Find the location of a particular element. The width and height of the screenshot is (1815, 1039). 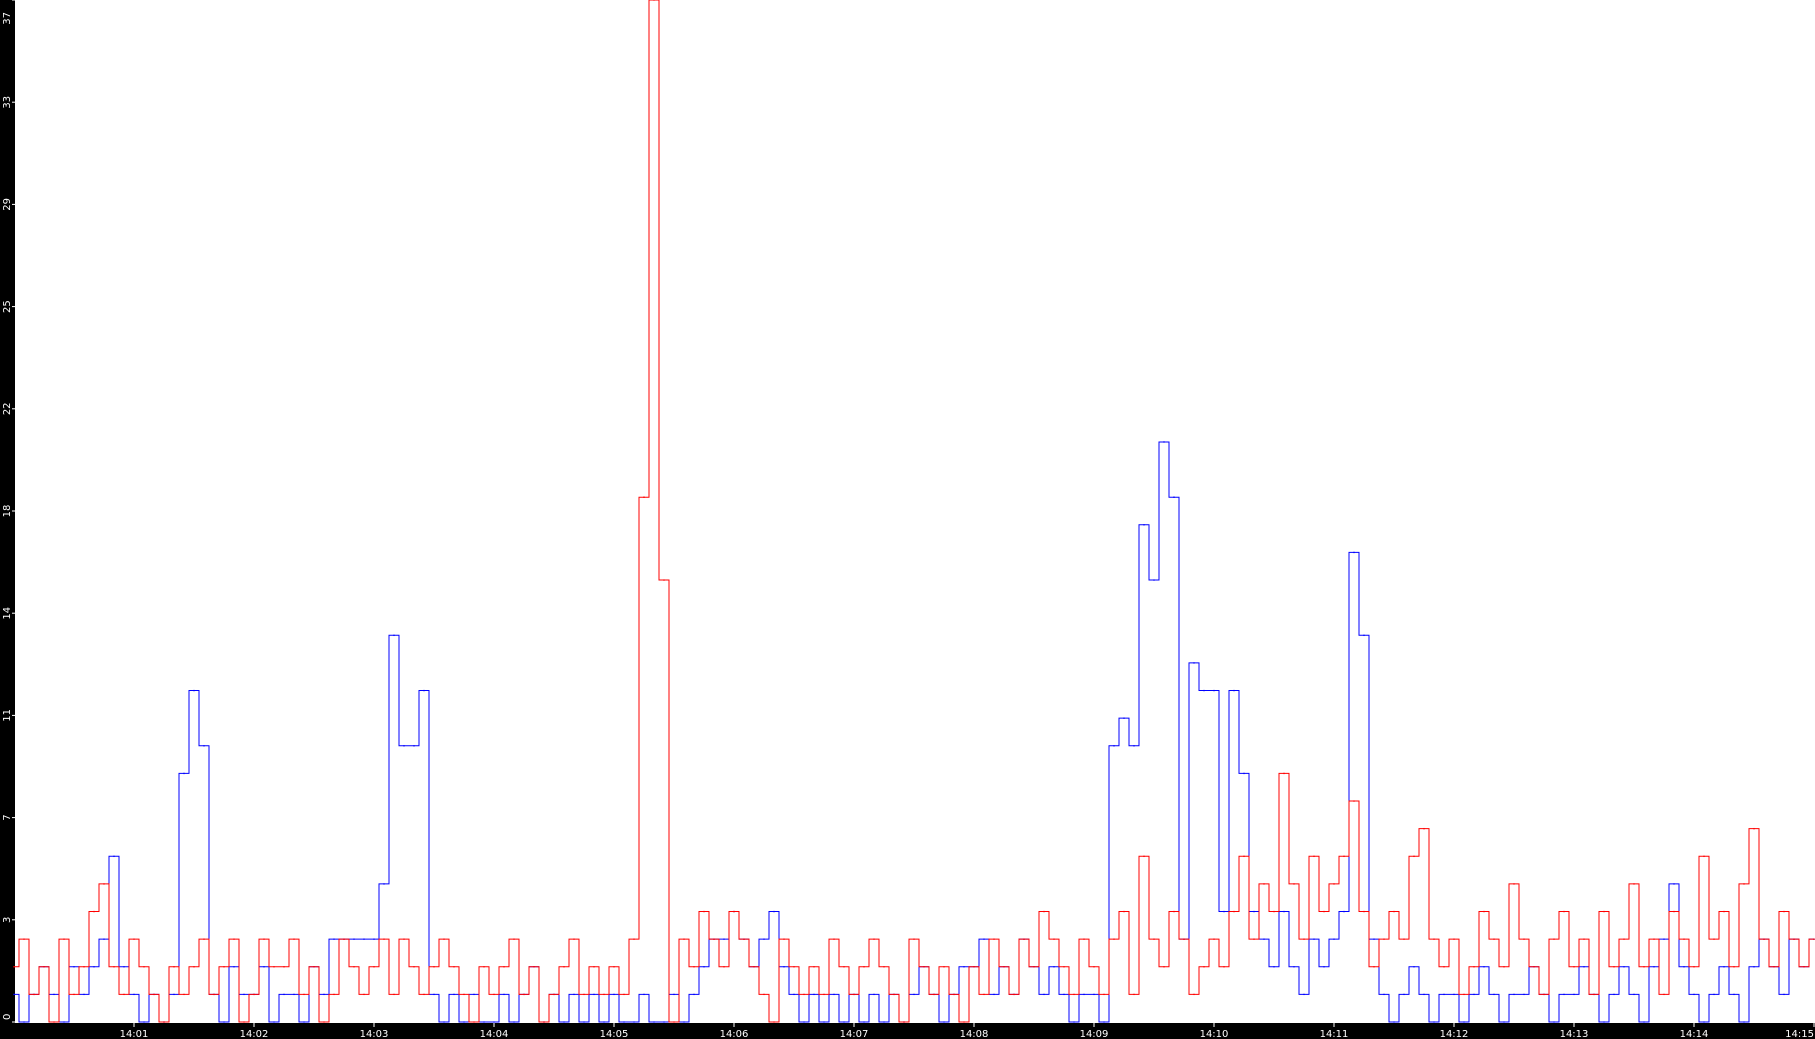

x-tick-label: 14:05 is located at coordinates (614, 1034).